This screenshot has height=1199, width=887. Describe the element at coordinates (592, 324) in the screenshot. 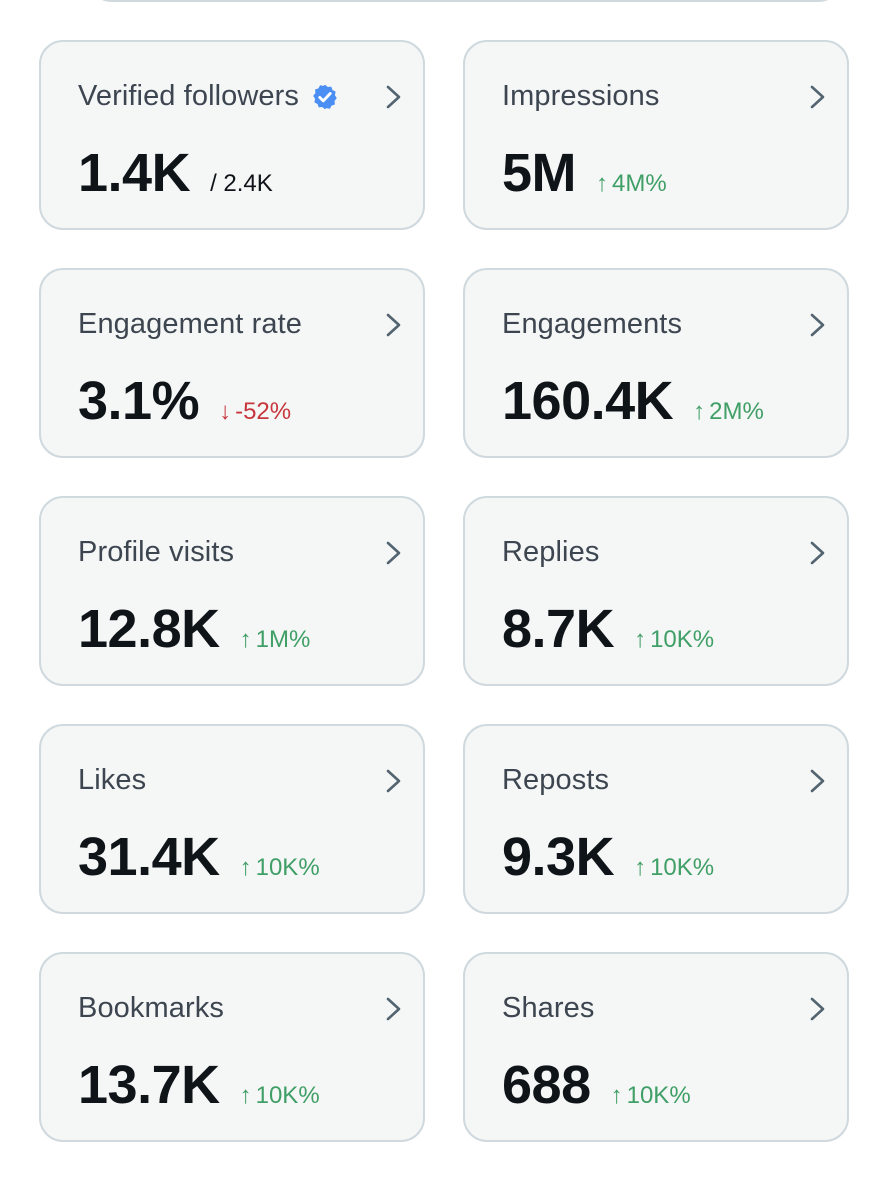

I see `metric-label: Engagements` at that location.